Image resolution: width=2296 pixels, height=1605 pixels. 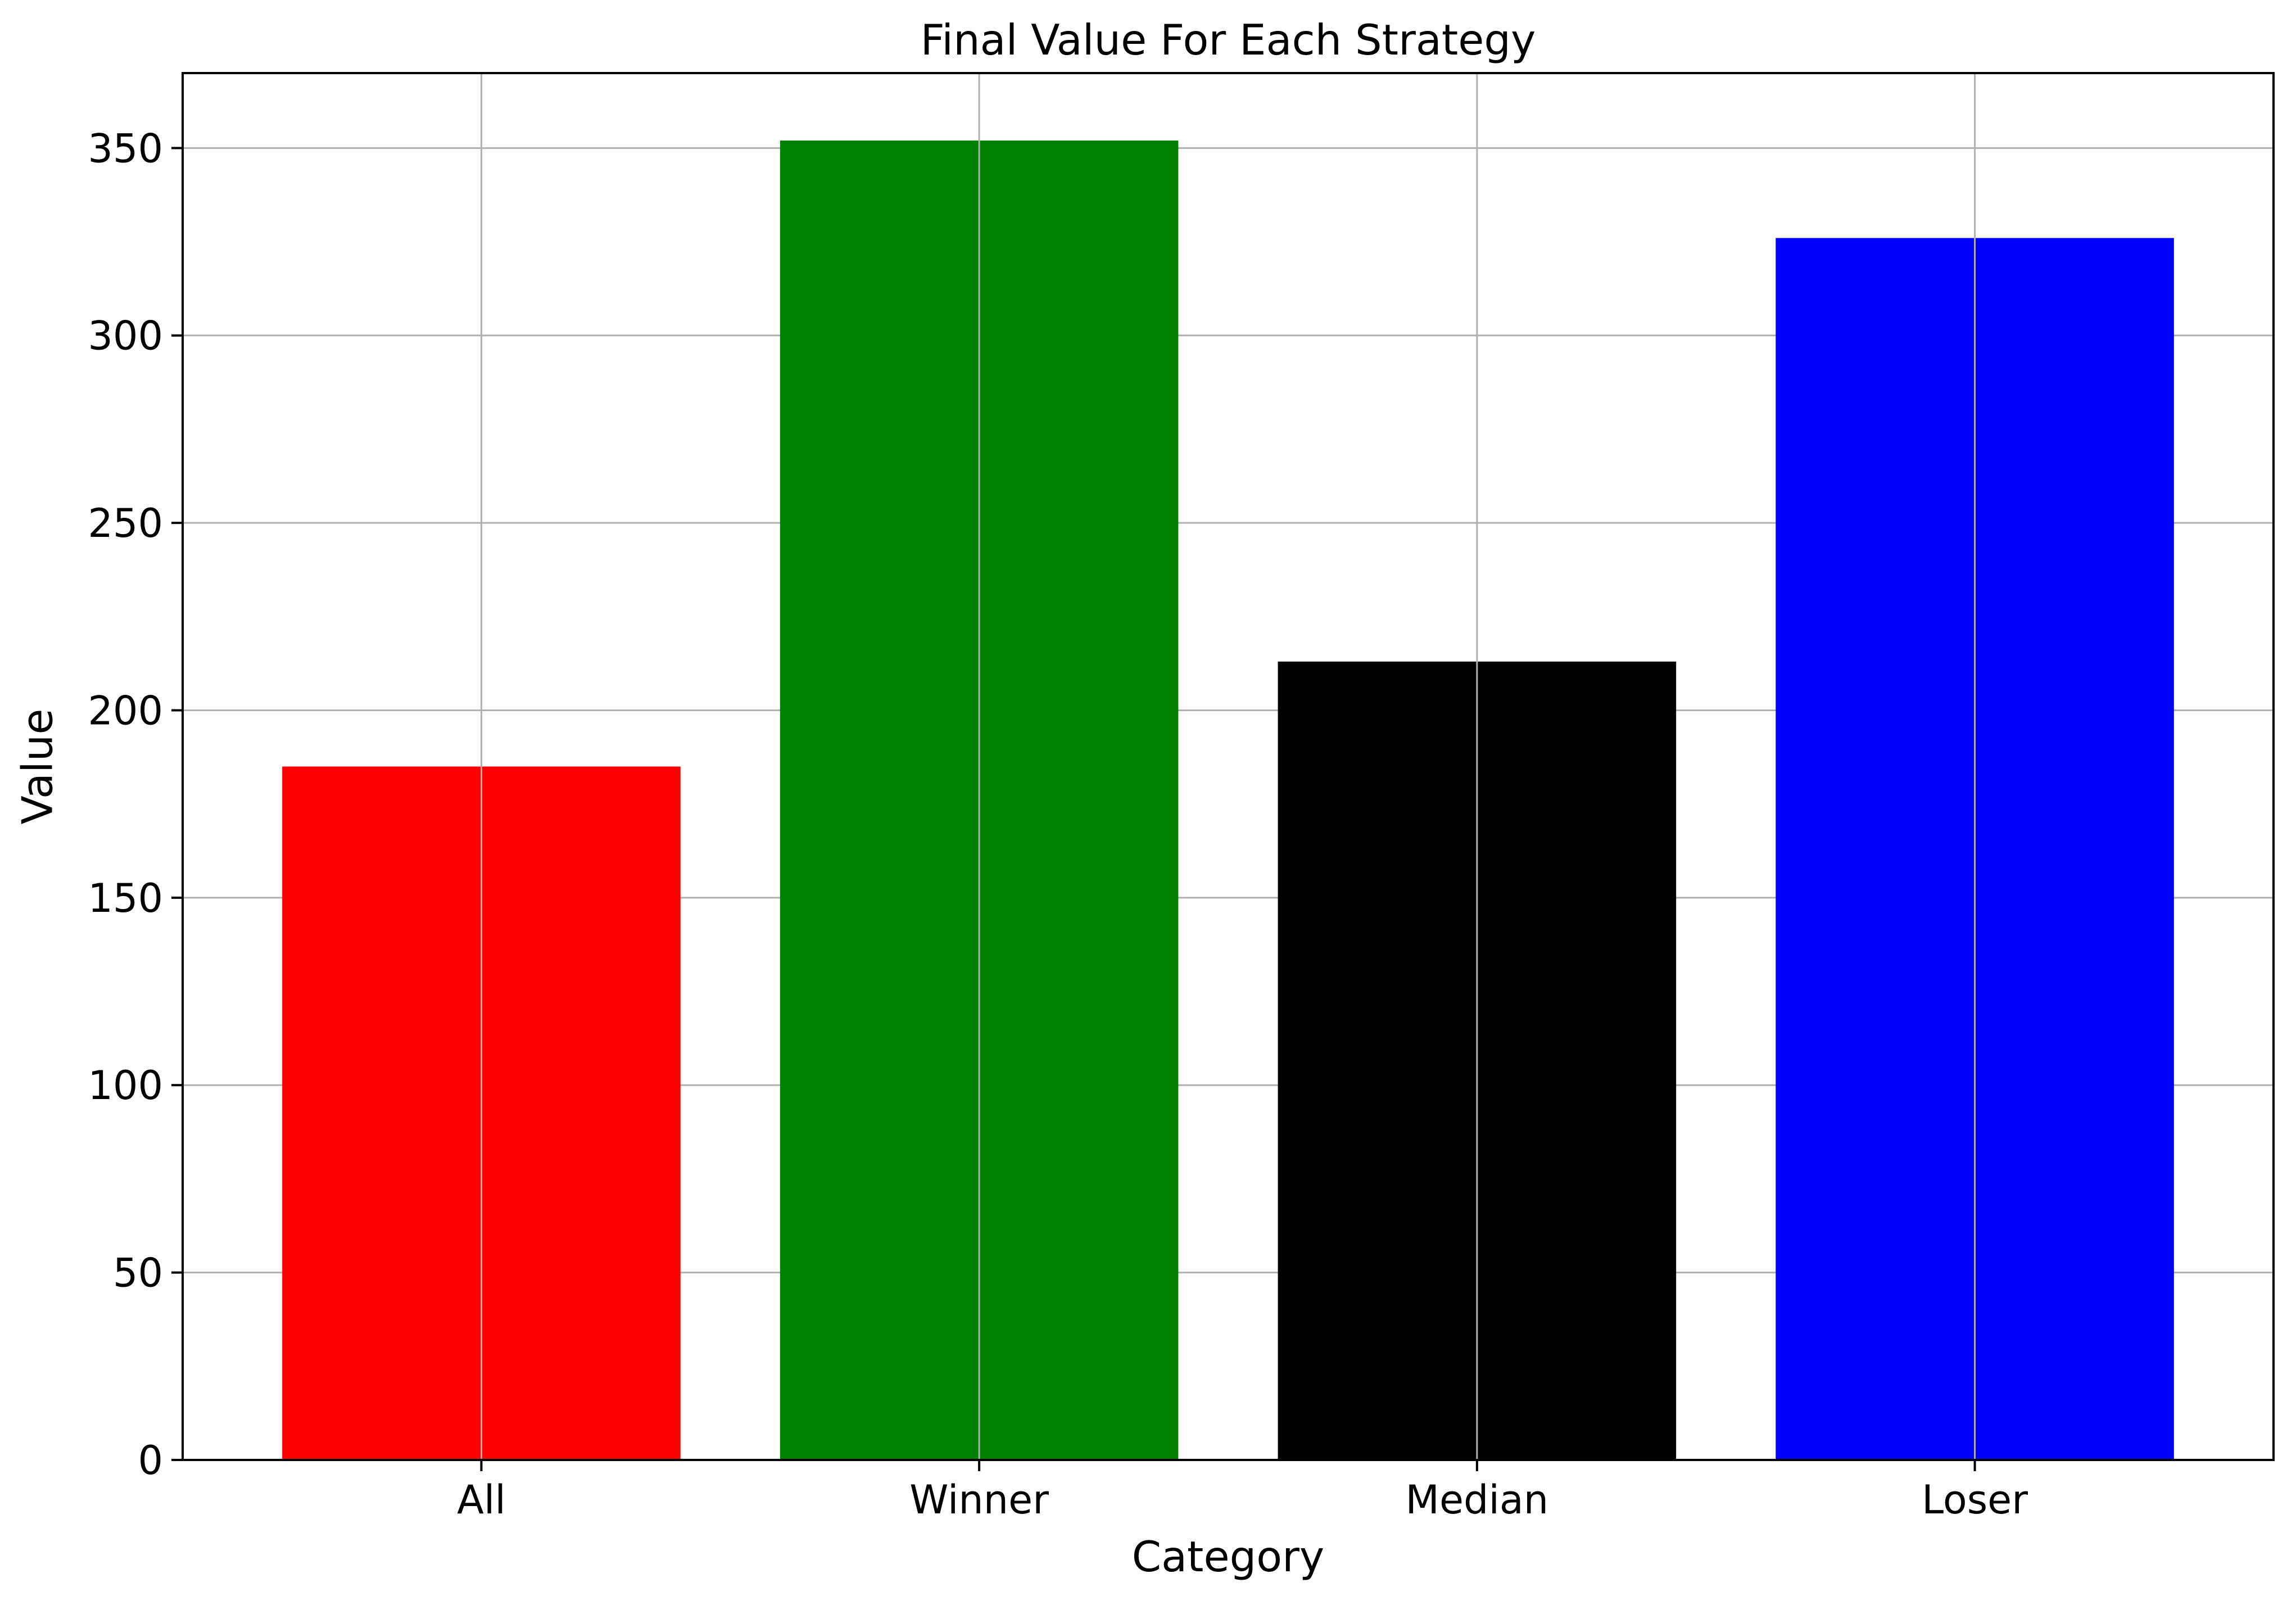 I want to click on x-tick-label-all: All, so click(x=481, y=1500).